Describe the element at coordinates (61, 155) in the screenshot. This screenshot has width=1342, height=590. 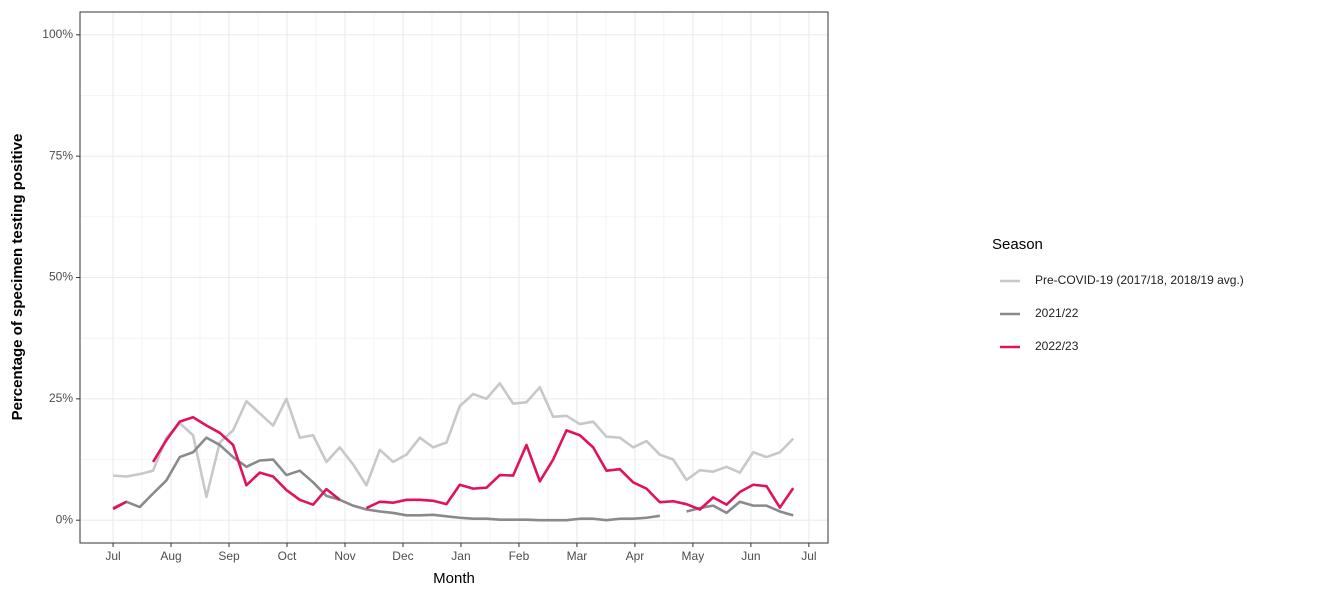
I see `y-tick-label: 75%` at that location.